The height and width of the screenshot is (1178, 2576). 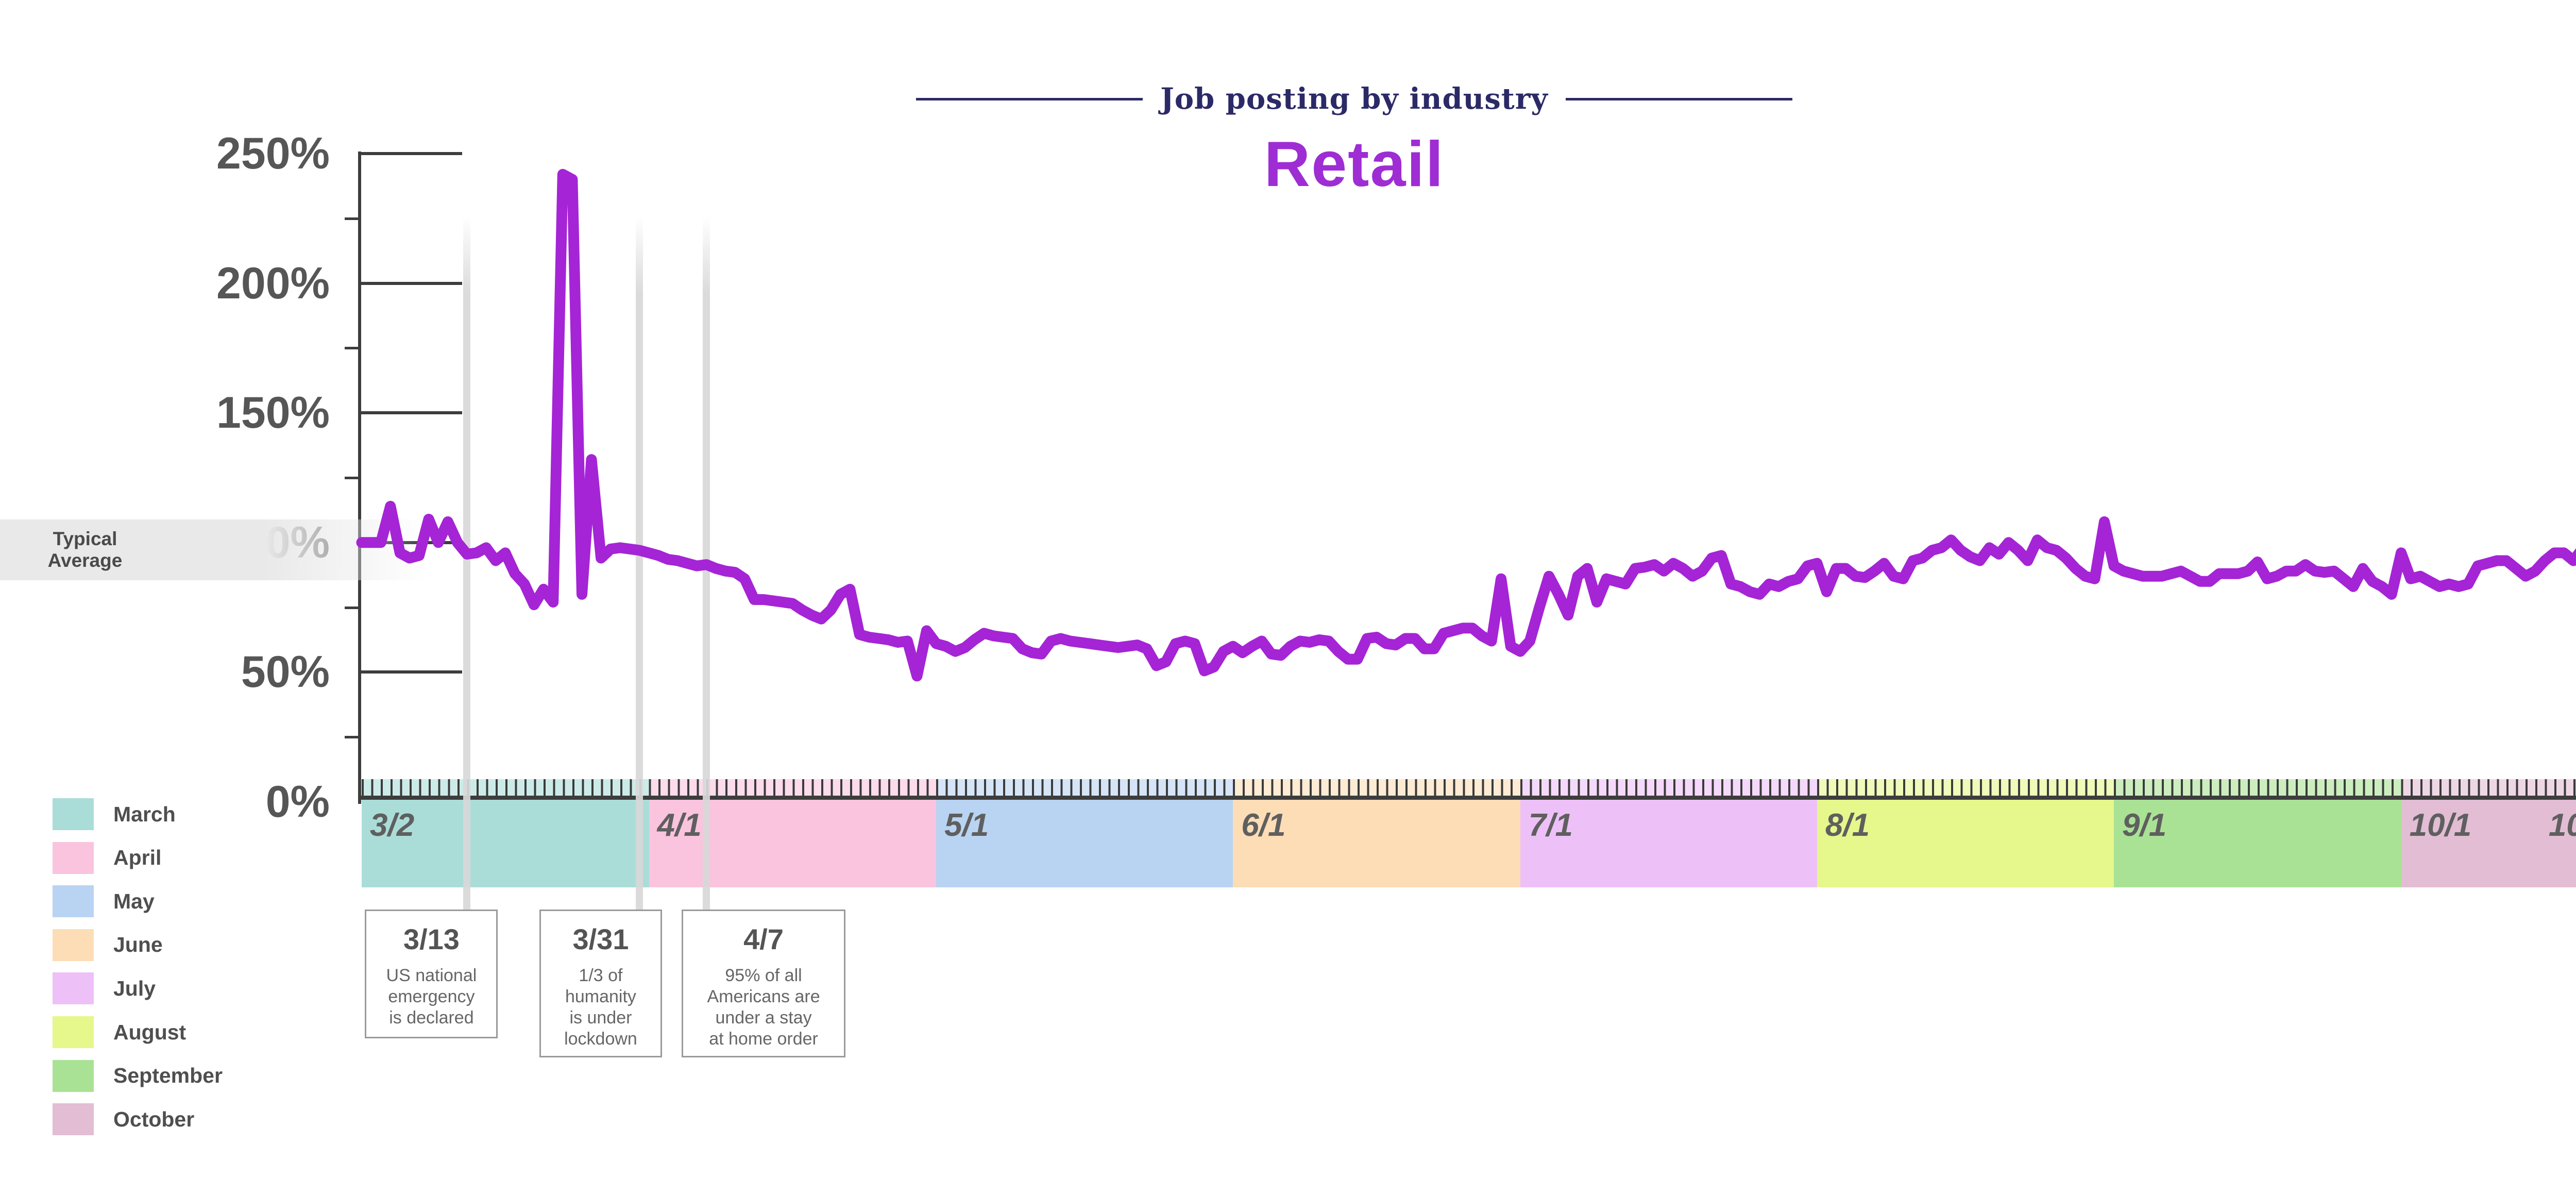 I want to click on legend-label: April, so click(x=137, y=858).